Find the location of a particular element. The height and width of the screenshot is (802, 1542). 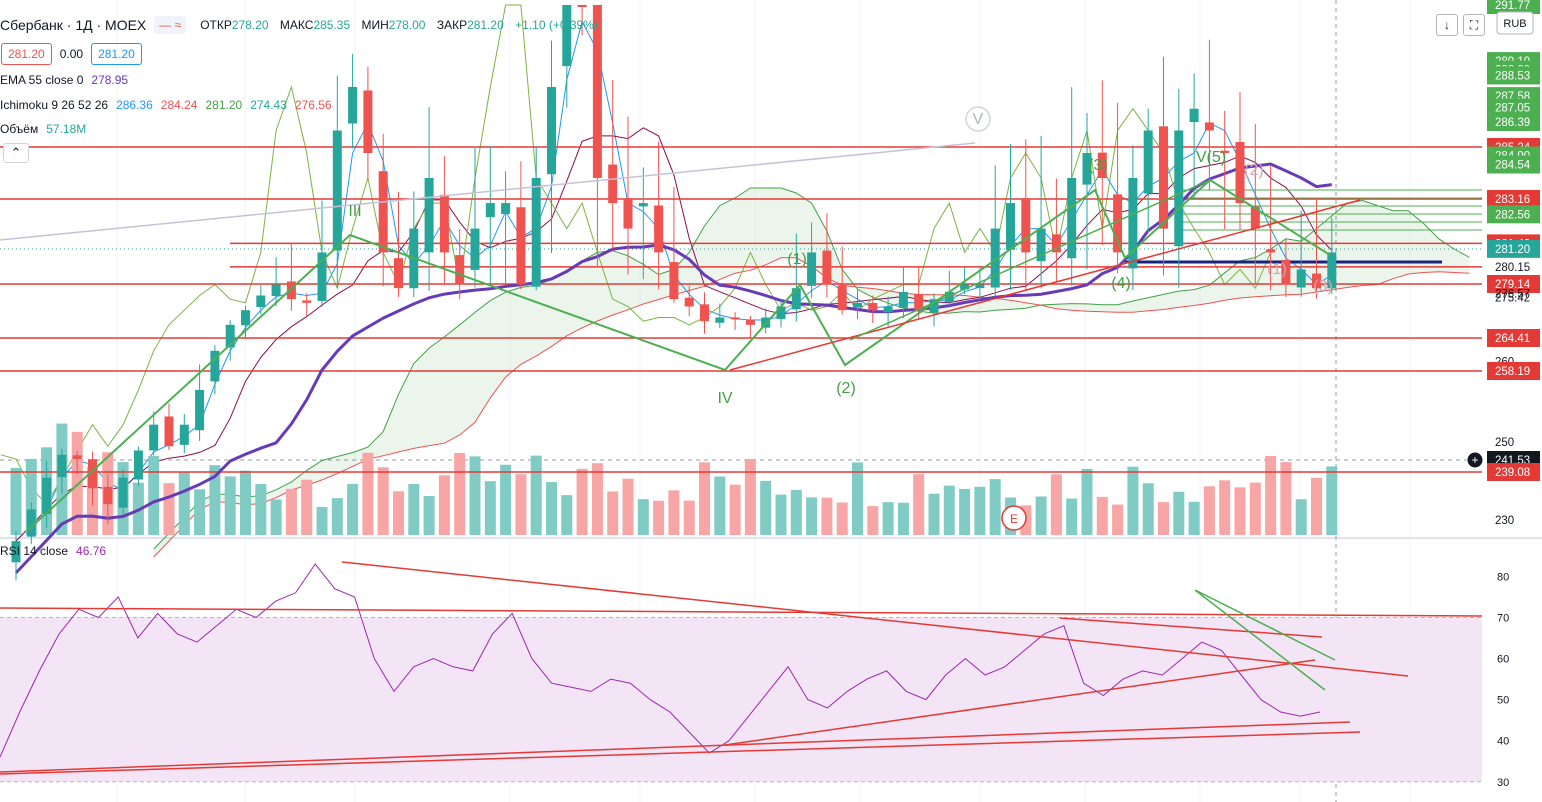

compare-icon: — ≈ is located at coordinates (170, 25).